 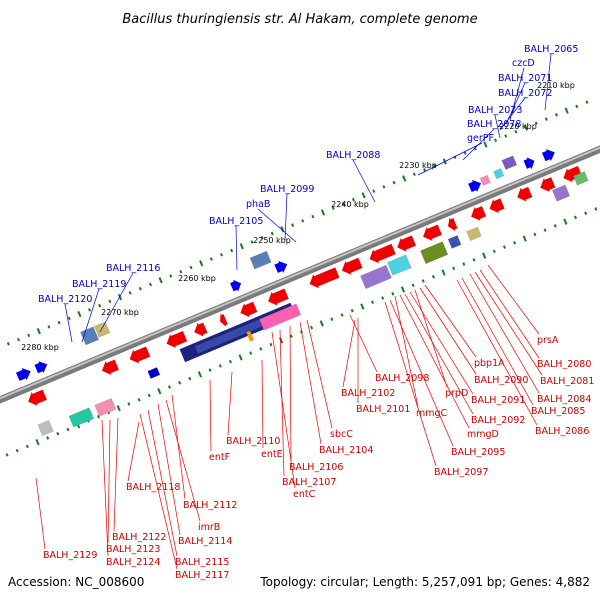 What do you see at coordinates (432, 413) in the screenshot?
I see `gene-label-reverse: mmgC` at bounding box center [432, 413].